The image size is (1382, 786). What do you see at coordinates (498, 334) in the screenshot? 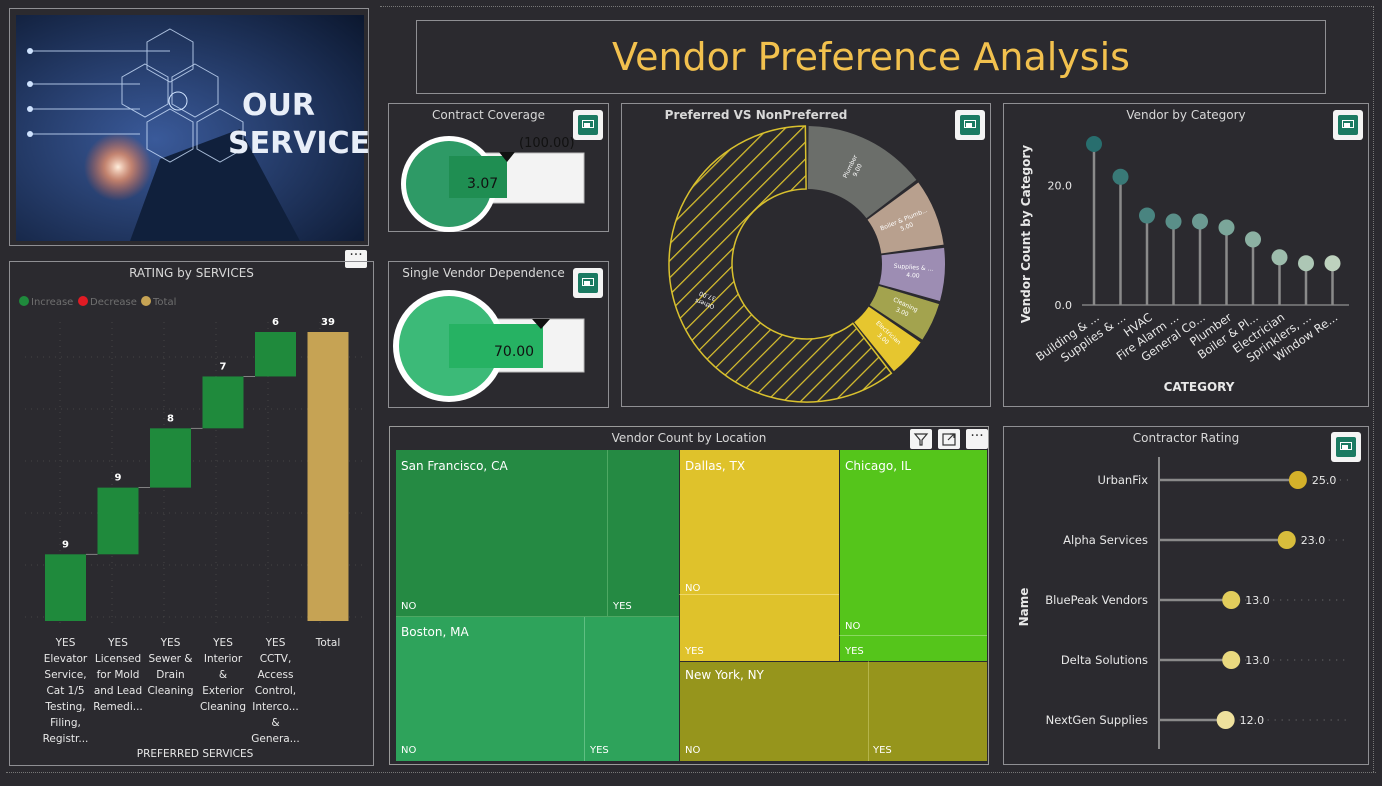
I see `single-vendor-panel: Single Vendor Dependence 70.00` at bounding box center [498, 334].